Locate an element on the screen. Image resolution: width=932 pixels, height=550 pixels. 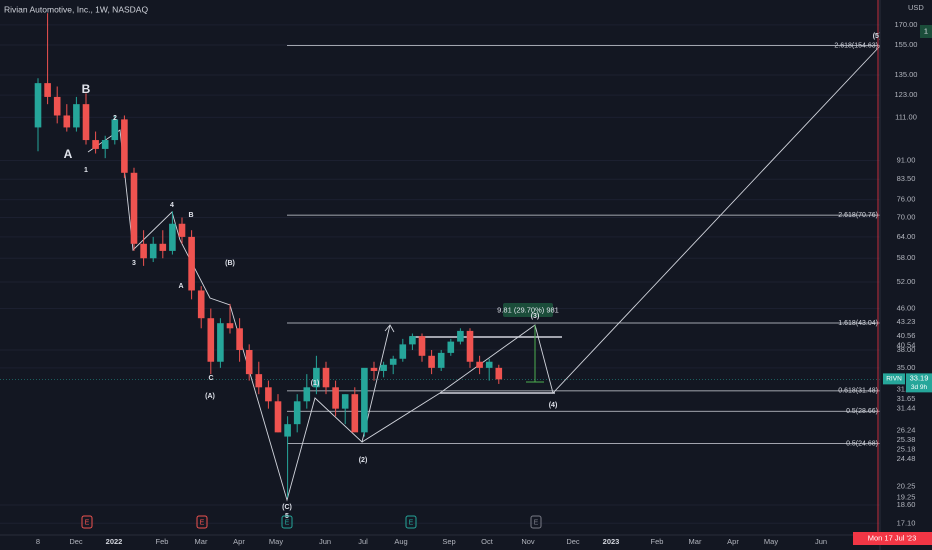
top-badge: 1 is located at coordinates (926, 30).